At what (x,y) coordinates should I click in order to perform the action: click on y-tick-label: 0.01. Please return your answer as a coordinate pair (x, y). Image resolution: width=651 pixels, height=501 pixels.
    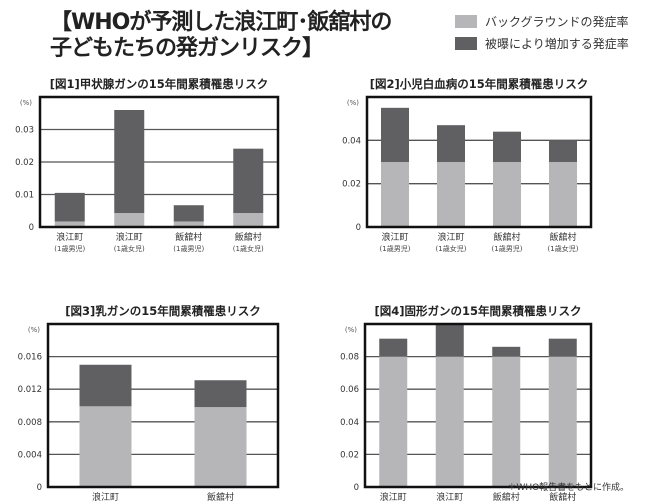
    Looking at the image, I should click on (24, 196).